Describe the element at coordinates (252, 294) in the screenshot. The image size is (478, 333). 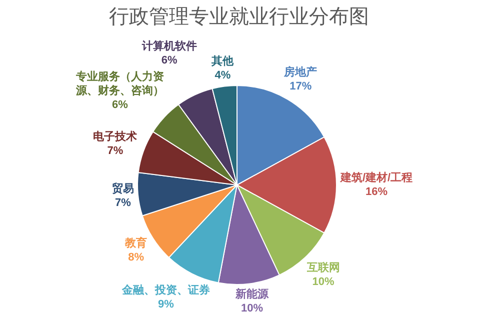
I see `slice-label: 新能源` at that location.